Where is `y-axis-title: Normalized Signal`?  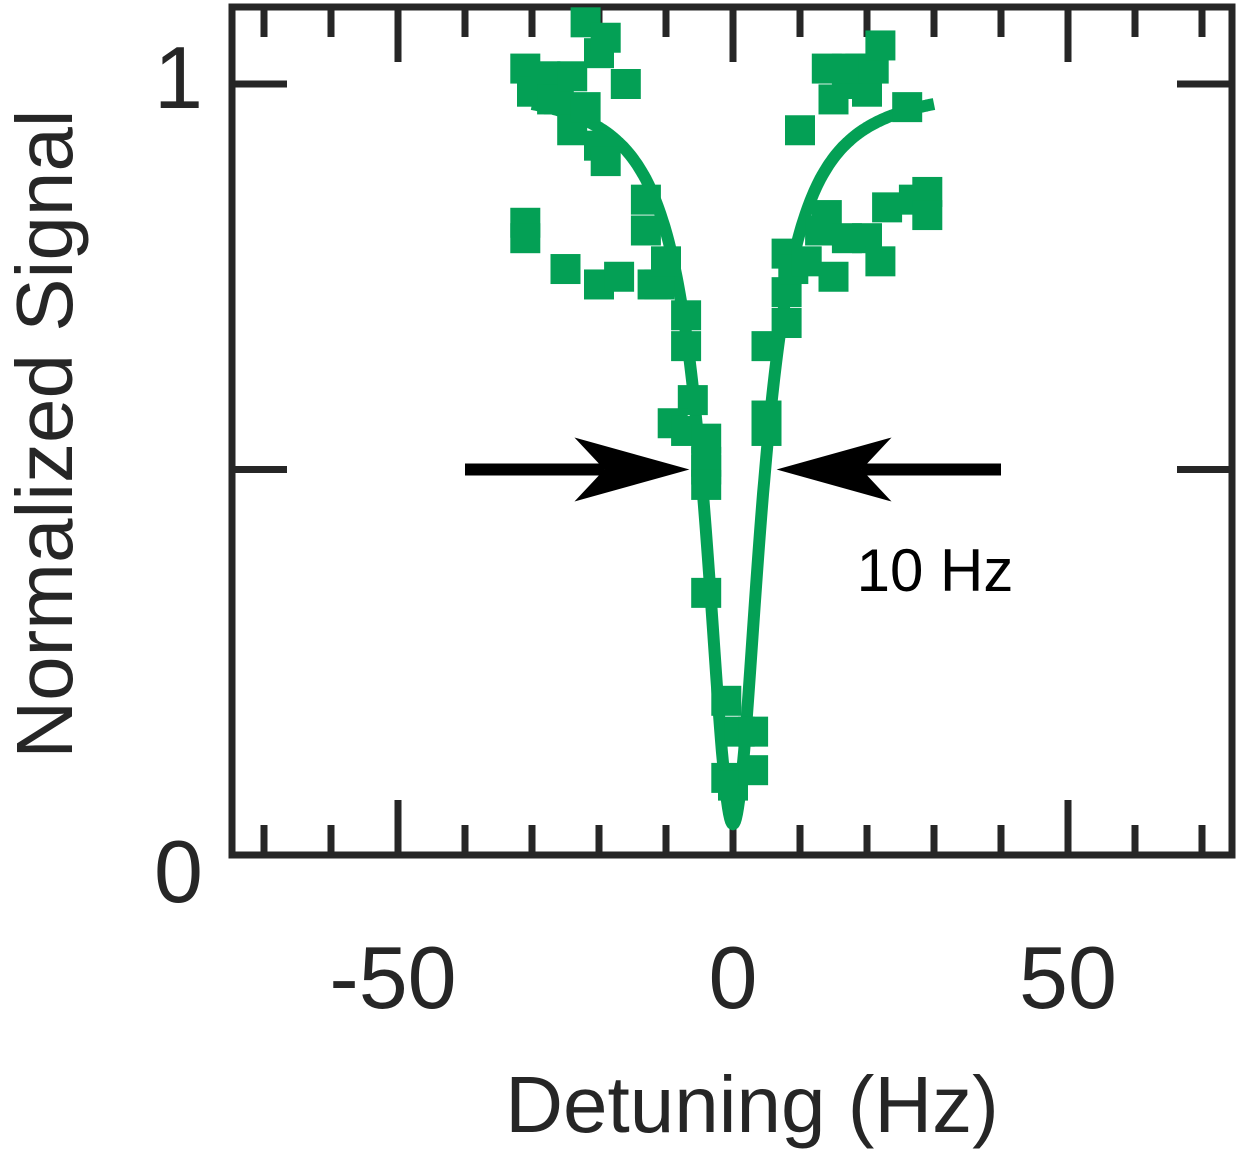
y-axis-title: Normalized Signal is located at coordinates (44, 433).